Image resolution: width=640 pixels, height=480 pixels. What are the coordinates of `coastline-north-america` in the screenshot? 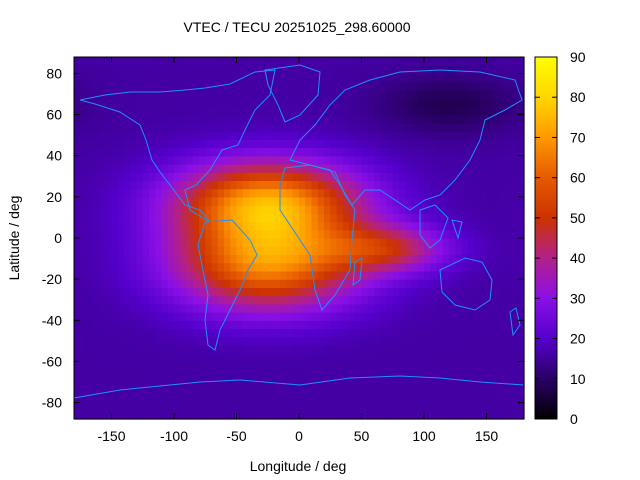 It's located at (177, 146).